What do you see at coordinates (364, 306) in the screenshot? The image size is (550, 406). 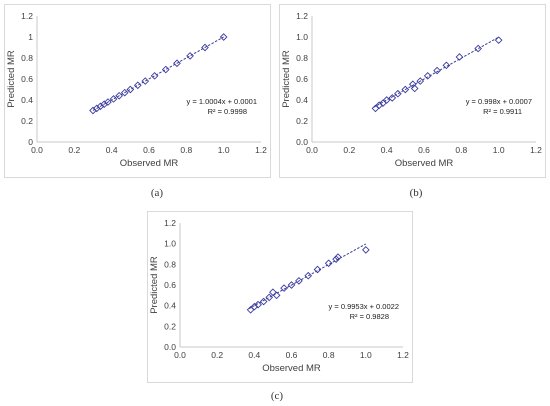 I see `trend-equation: y = 0.9953x + 0.0022` at bounding box center [364, 306].